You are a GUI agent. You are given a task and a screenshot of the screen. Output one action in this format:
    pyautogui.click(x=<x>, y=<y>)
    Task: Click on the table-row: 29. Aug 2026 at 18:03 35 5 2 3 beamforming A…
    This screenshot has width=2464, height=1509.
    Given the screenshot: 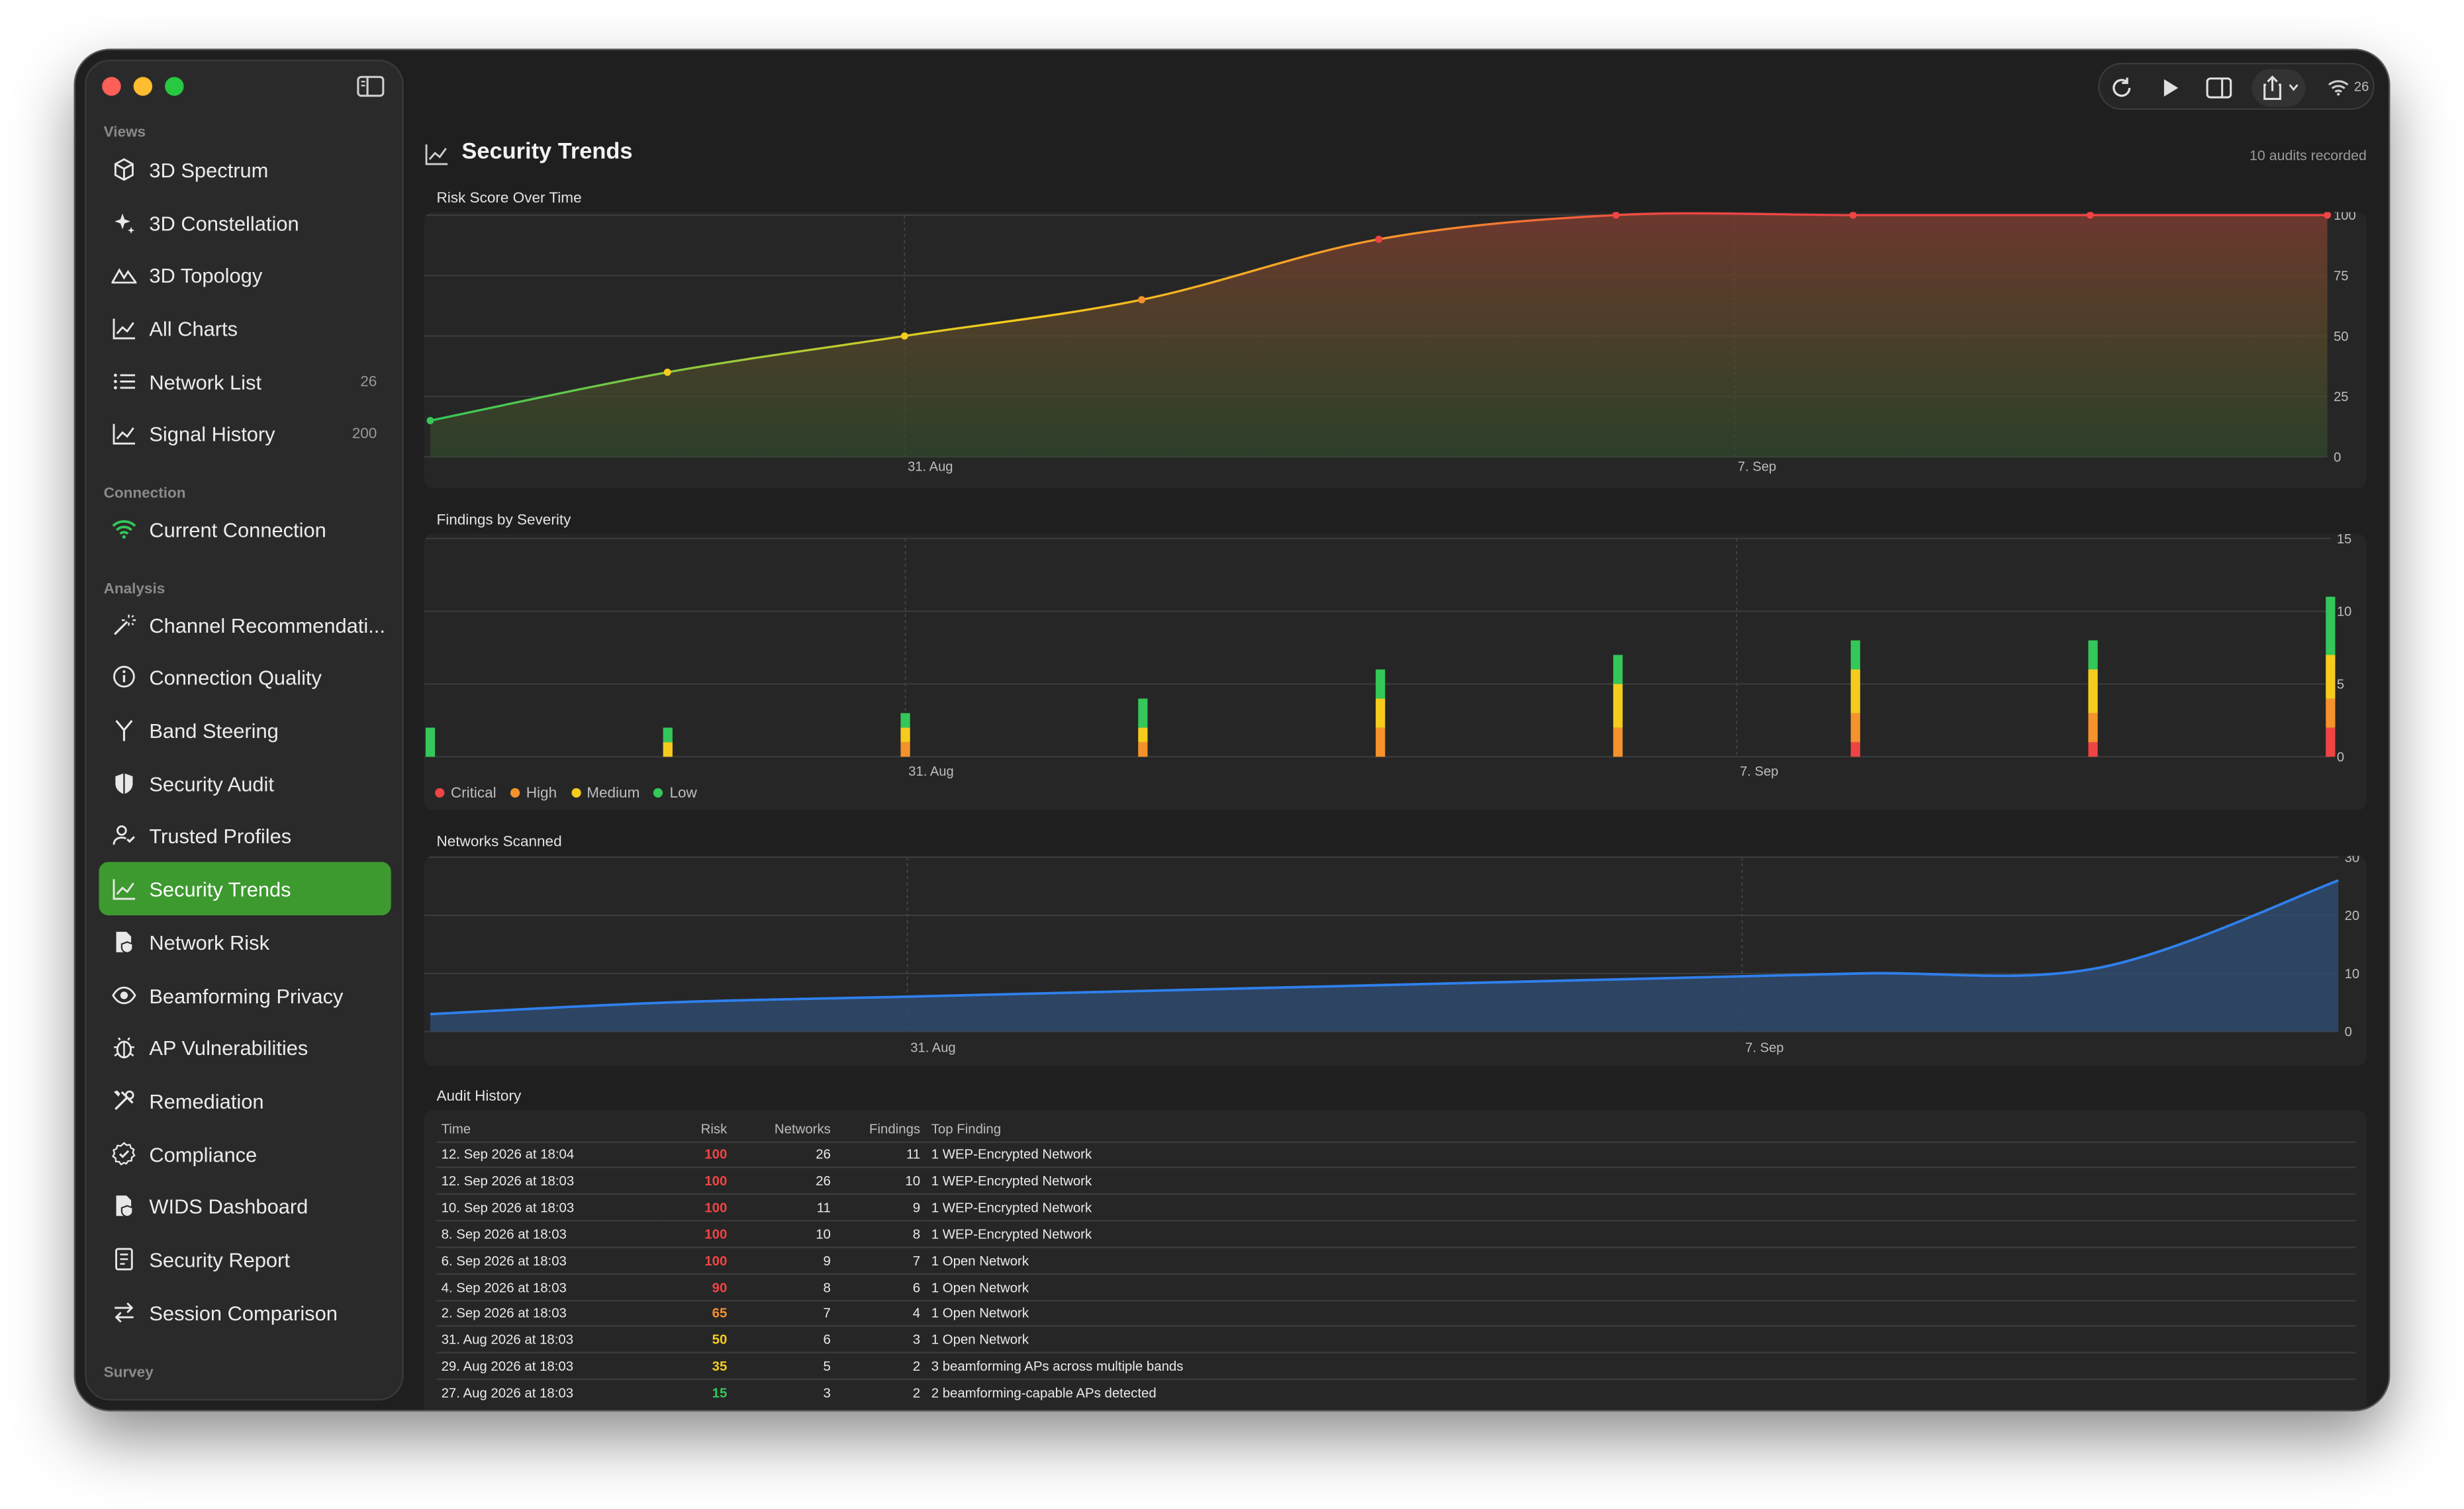 What is the action you would take?
    pyautogui.click(x=1396, y=1366)
    